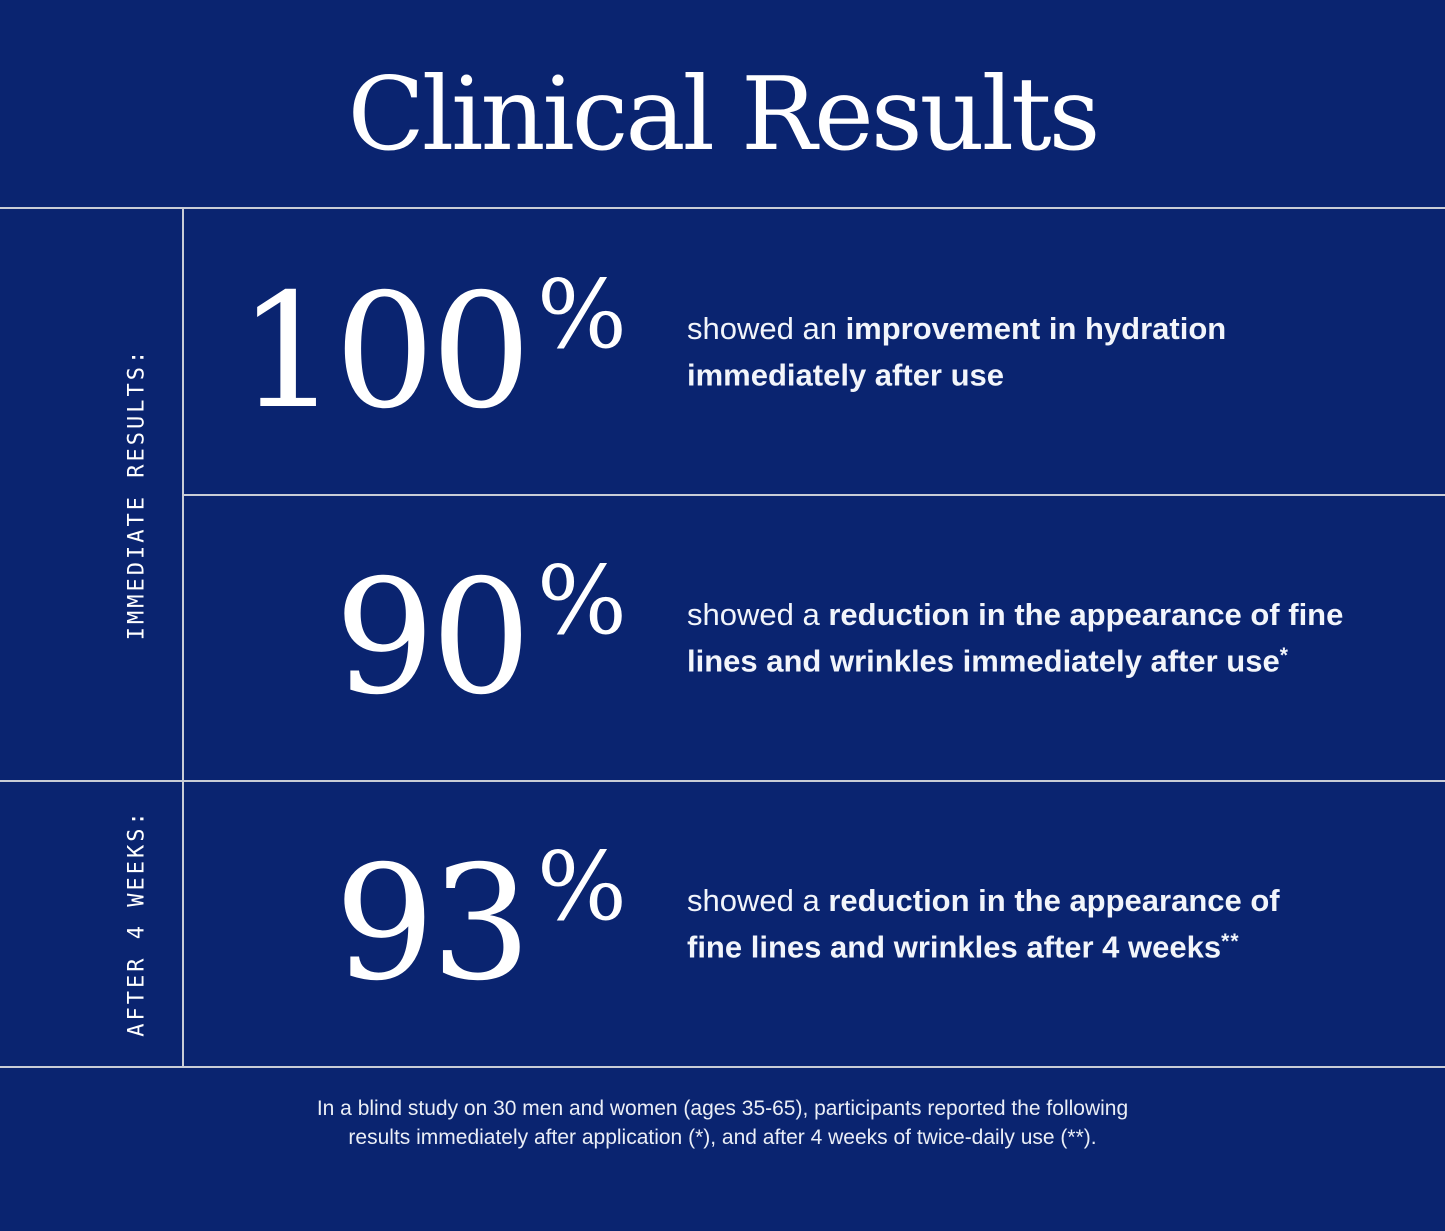 This screenshot has width=1445, height=1231. Describe the element at coordinates (766, 328) in the screenshot. I see `stat-desc-regular: showed an` at that location.